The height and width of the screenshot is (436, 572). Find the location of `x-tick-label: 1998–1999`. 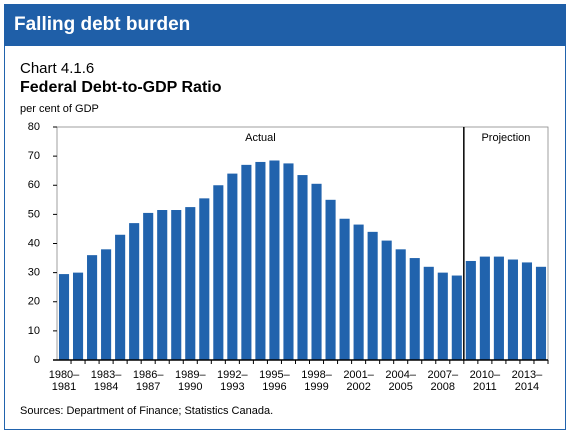

x-tick-label: 1998–1999 is located at coordinates (316, 381).